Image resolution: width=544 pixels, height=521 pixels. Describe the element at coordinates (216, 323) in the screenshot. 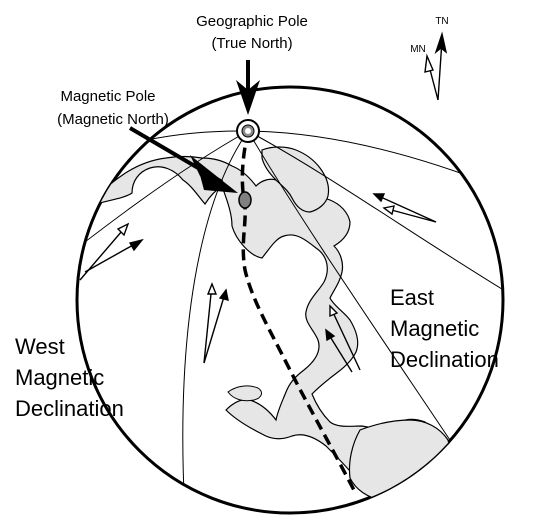

I see `compass-needles-west-mid` at that location.